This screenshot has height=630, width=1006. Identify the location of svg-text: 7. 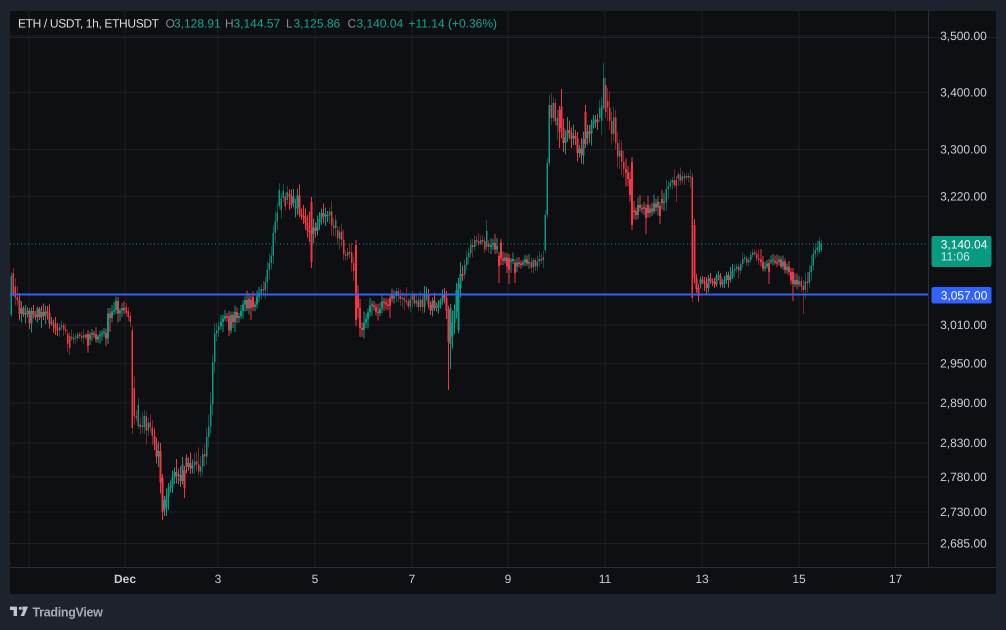
(412, 579).